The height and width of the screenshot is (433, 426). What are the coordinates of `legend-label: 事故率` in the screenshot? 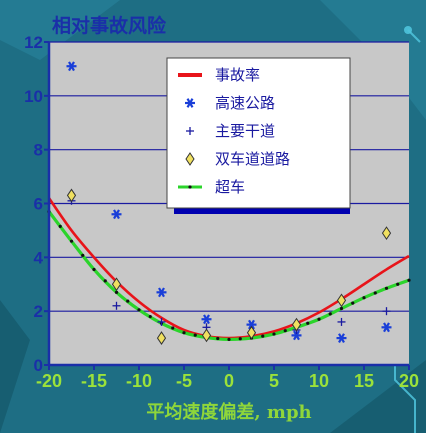 It's located at (237, 75).